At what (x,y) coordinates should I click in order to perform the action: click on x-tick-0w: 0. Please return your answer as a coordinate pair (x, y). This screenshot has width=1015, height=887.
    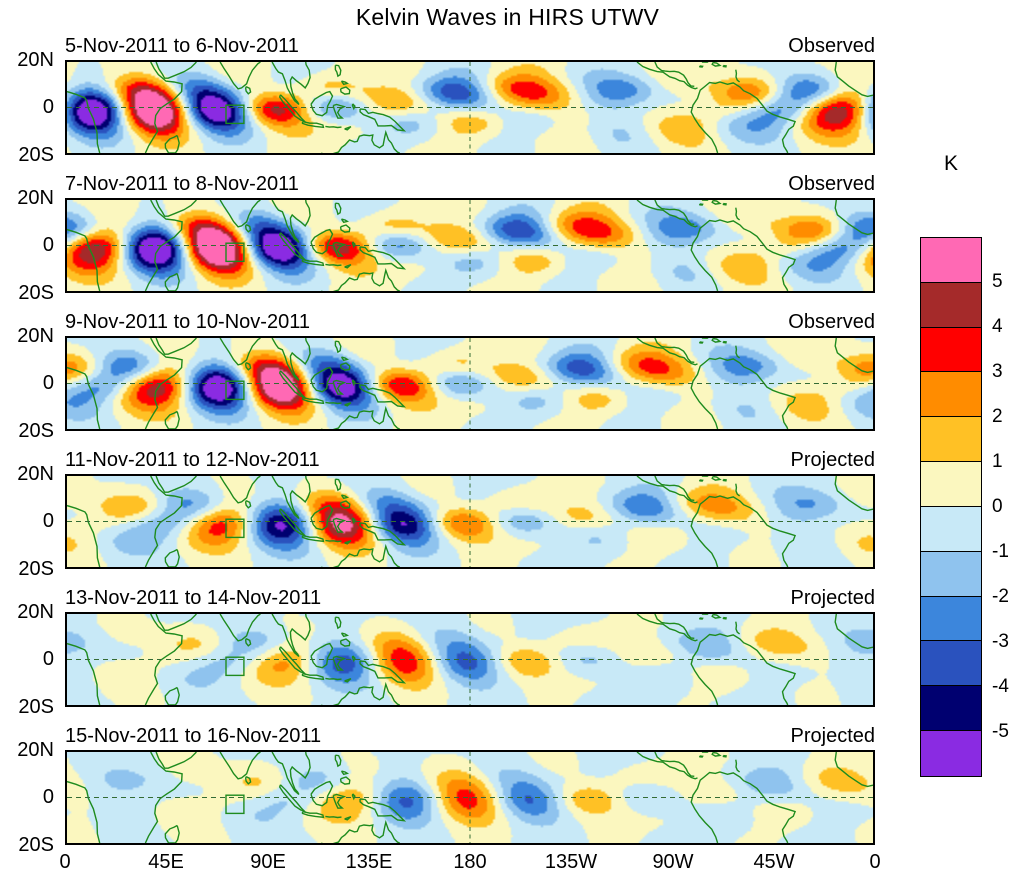
    Looking at the image, I should click on (875, 862).